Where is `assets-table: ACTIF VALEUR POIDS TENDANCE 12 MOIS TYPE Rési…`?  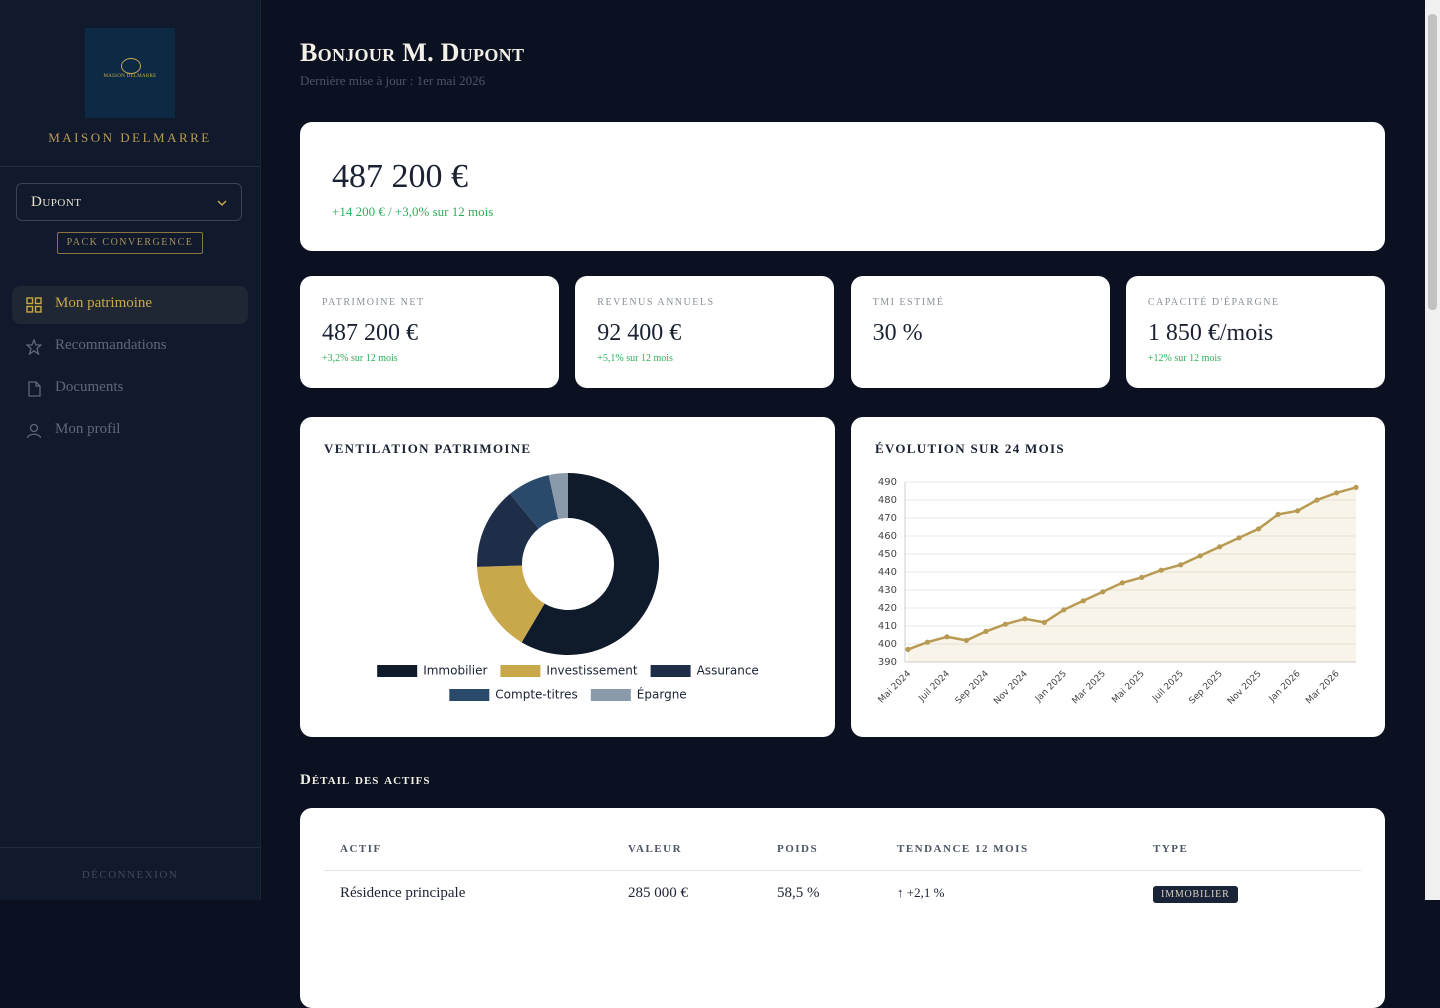
assets-table: ACTIF VALEUR POIDS TENDANCE 12 MOIS TYPE Rési… is located at coordinates (842, 908).